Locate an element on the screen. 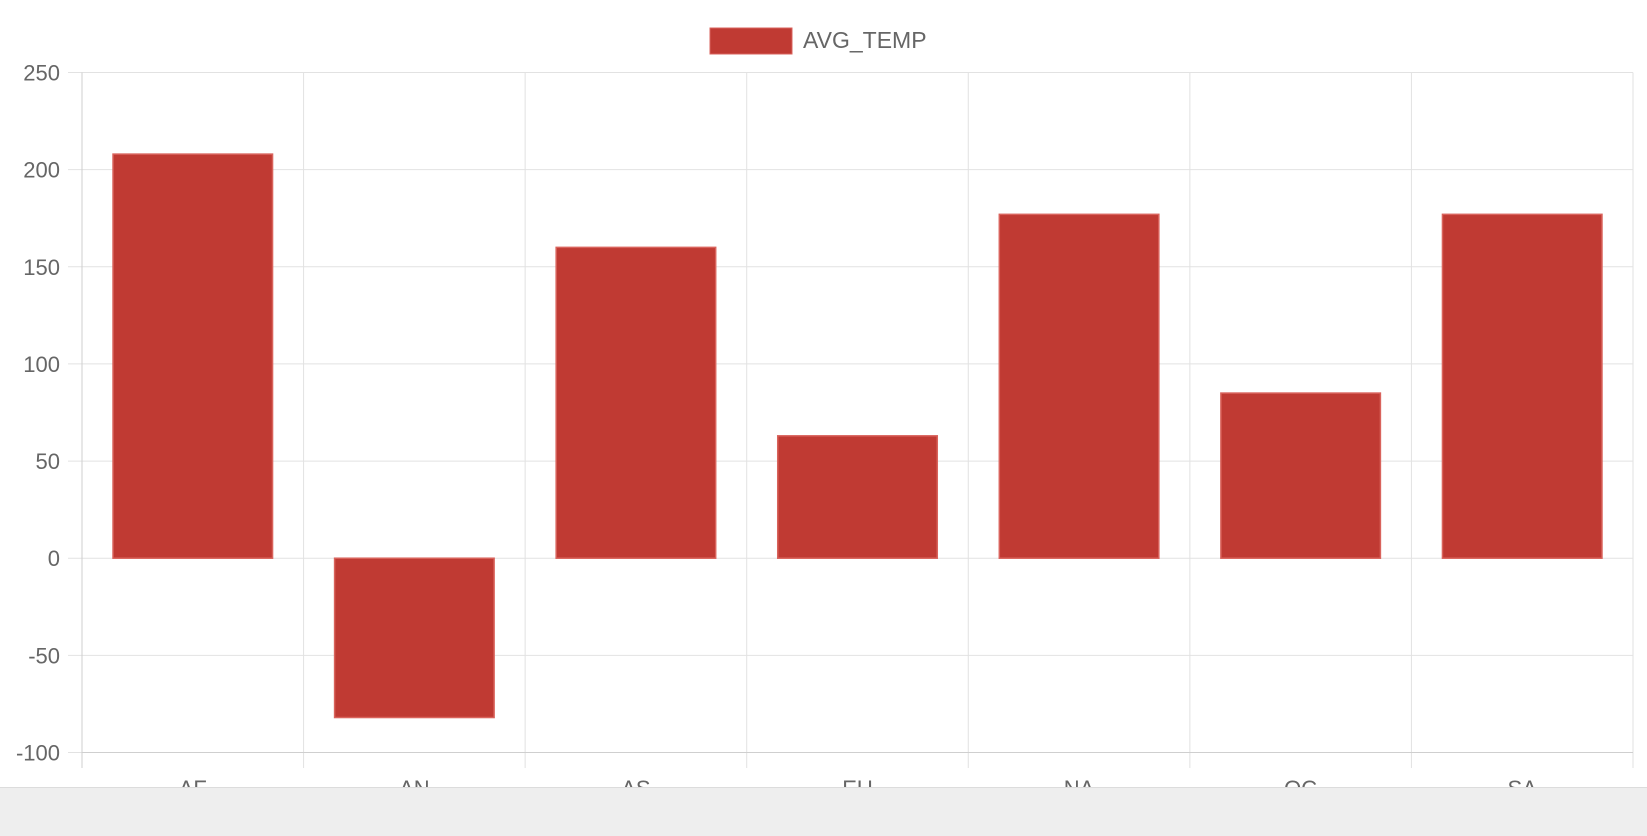 The height and width of the screenshot is (836, 1647). x-tick-label-an: AN is located at coordinates (414, 781).